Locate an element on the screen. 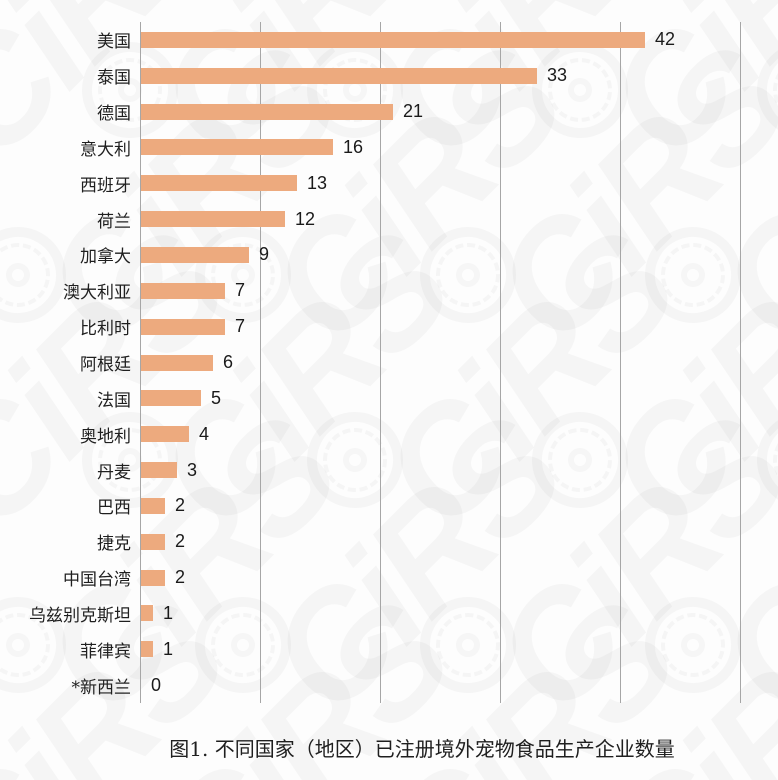 This screenshot has width=778, height=780. bar-row: 阿根廷 6 is located at coordinates (389, 363).